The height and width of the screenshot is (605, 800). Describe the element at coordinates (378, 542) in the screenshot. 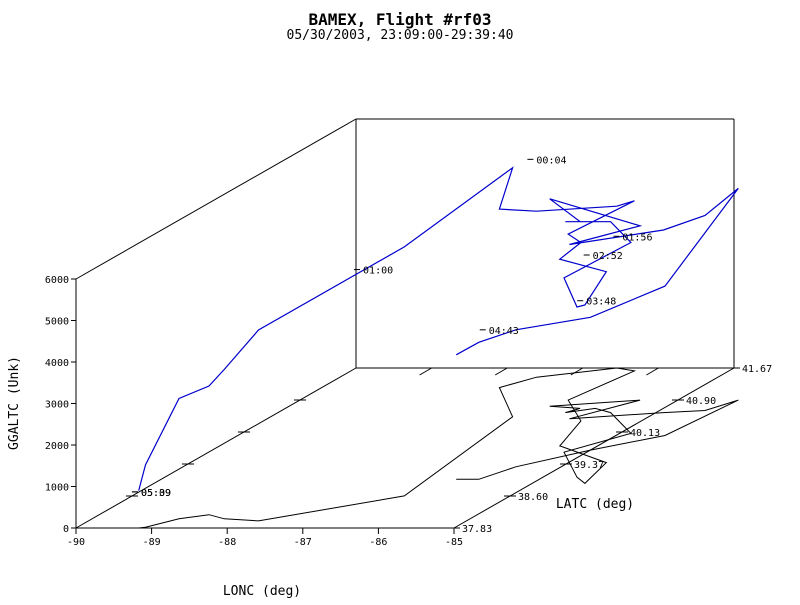

I see `x-tick-label: -86` at that location.